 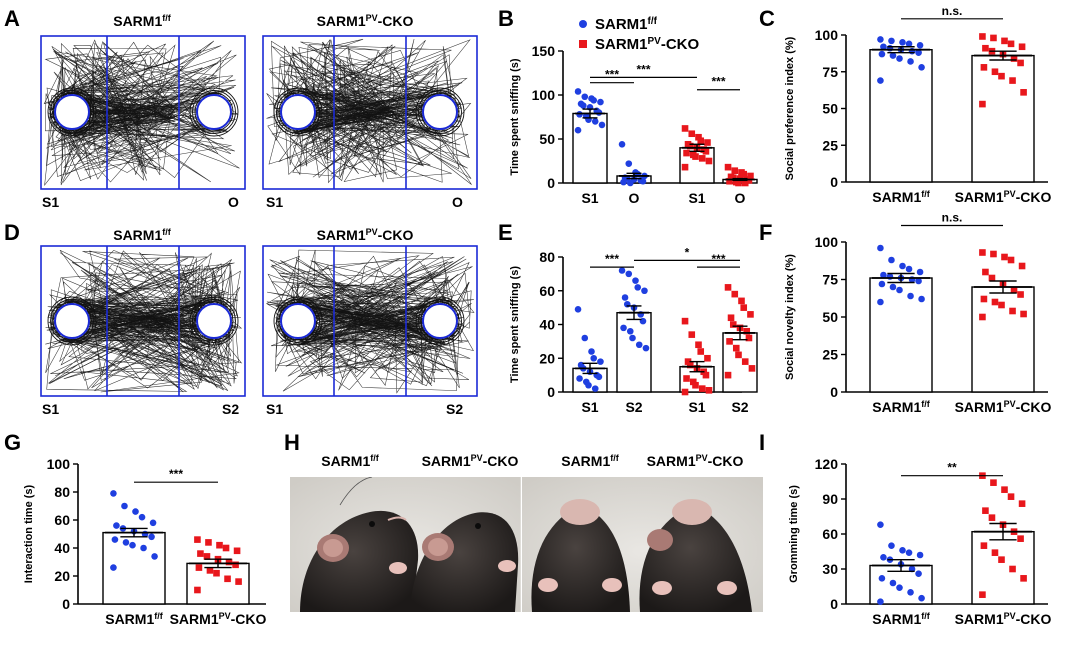 What do you see at coordinates (292, 442) in the screenshot?
I see `panel-letter-h: H` at bounding box center [292, 442].